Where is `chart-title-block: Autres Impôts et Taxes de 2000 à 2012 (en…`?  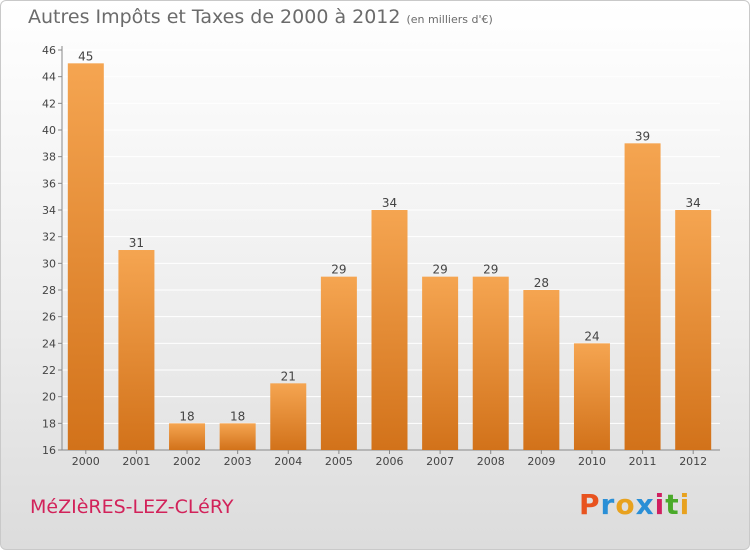 chart-title-block: Autres Impôts et Taxes de 2000 à 2012 (en… is located at coordinates (260, 17).